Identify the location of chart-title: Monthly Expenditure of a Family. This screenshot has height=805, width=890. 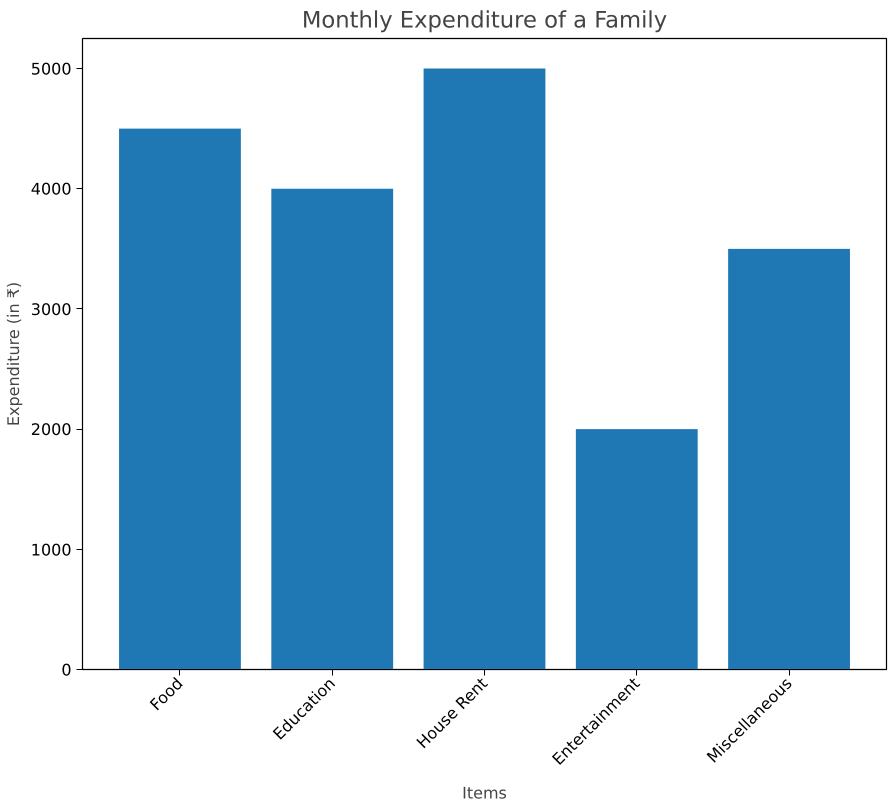
(485, 21).